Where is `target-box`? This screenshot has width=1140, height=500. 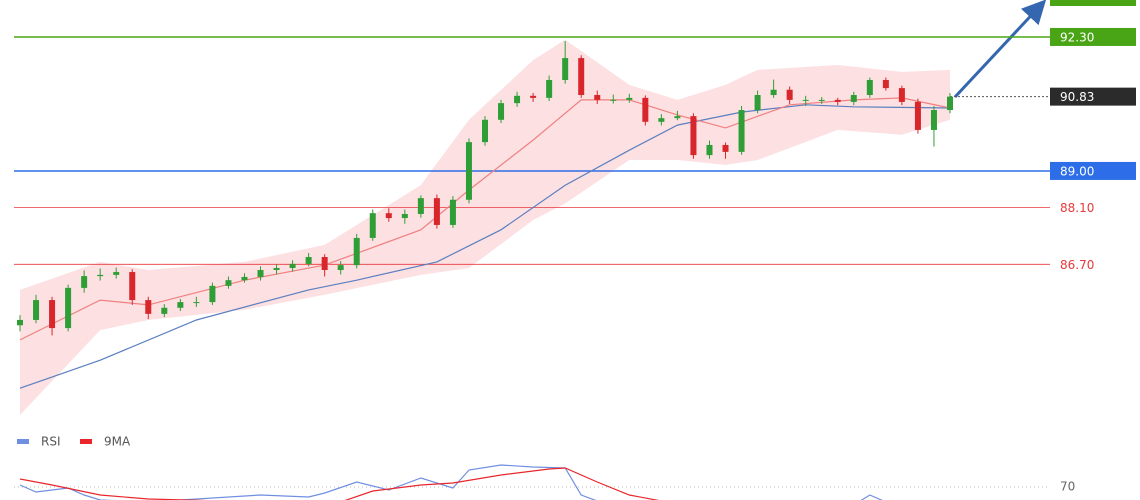
target-box is located at coordinates (1093, 3).